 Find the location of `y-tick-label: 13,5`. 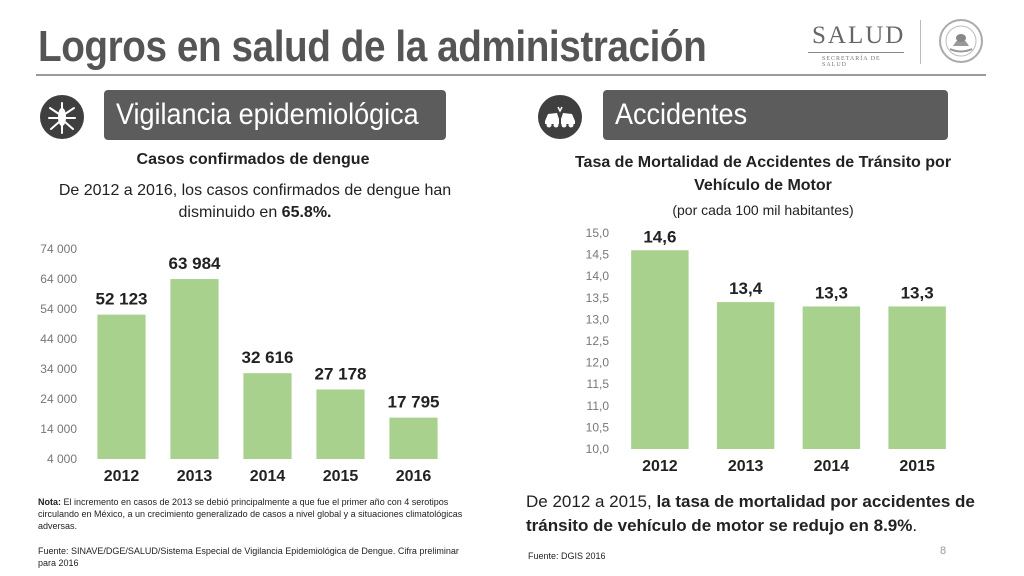

y-tick-label: 13,5 is located at coordinates (598, 298).